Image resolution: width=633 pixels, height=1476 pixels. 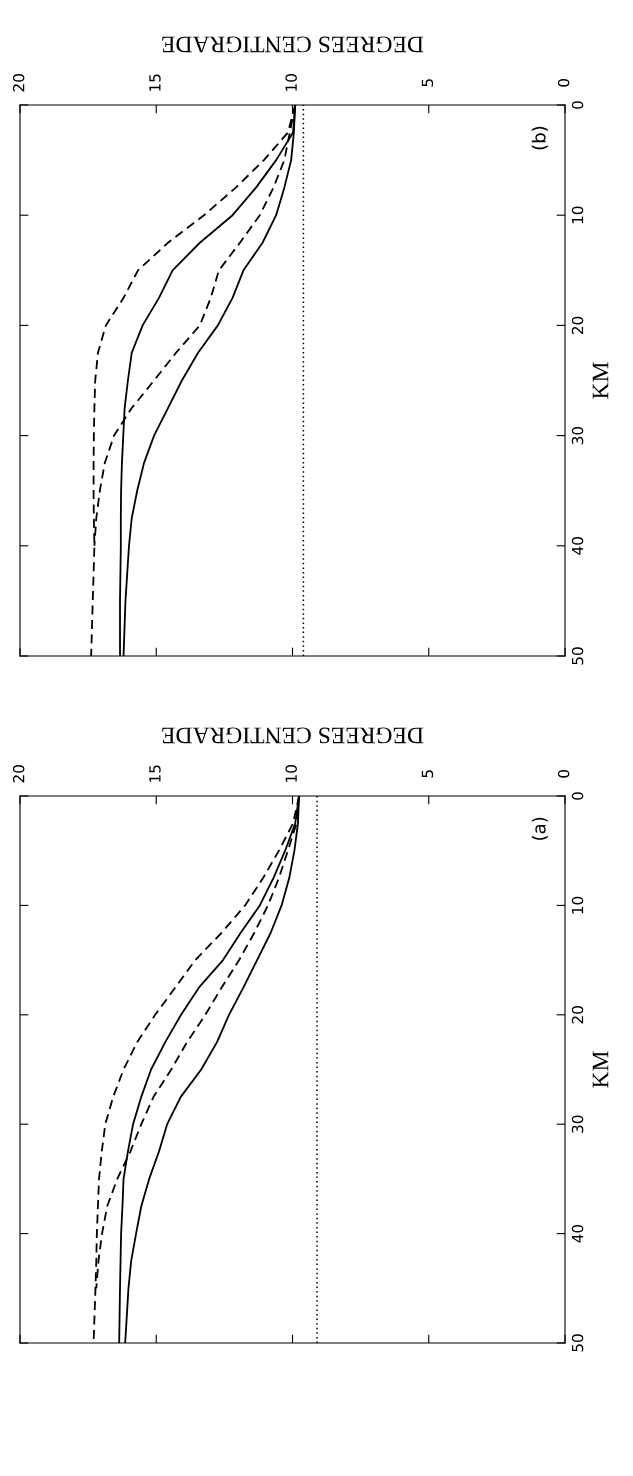 I want to click on annotation: (a), so click(x=539, y=828).